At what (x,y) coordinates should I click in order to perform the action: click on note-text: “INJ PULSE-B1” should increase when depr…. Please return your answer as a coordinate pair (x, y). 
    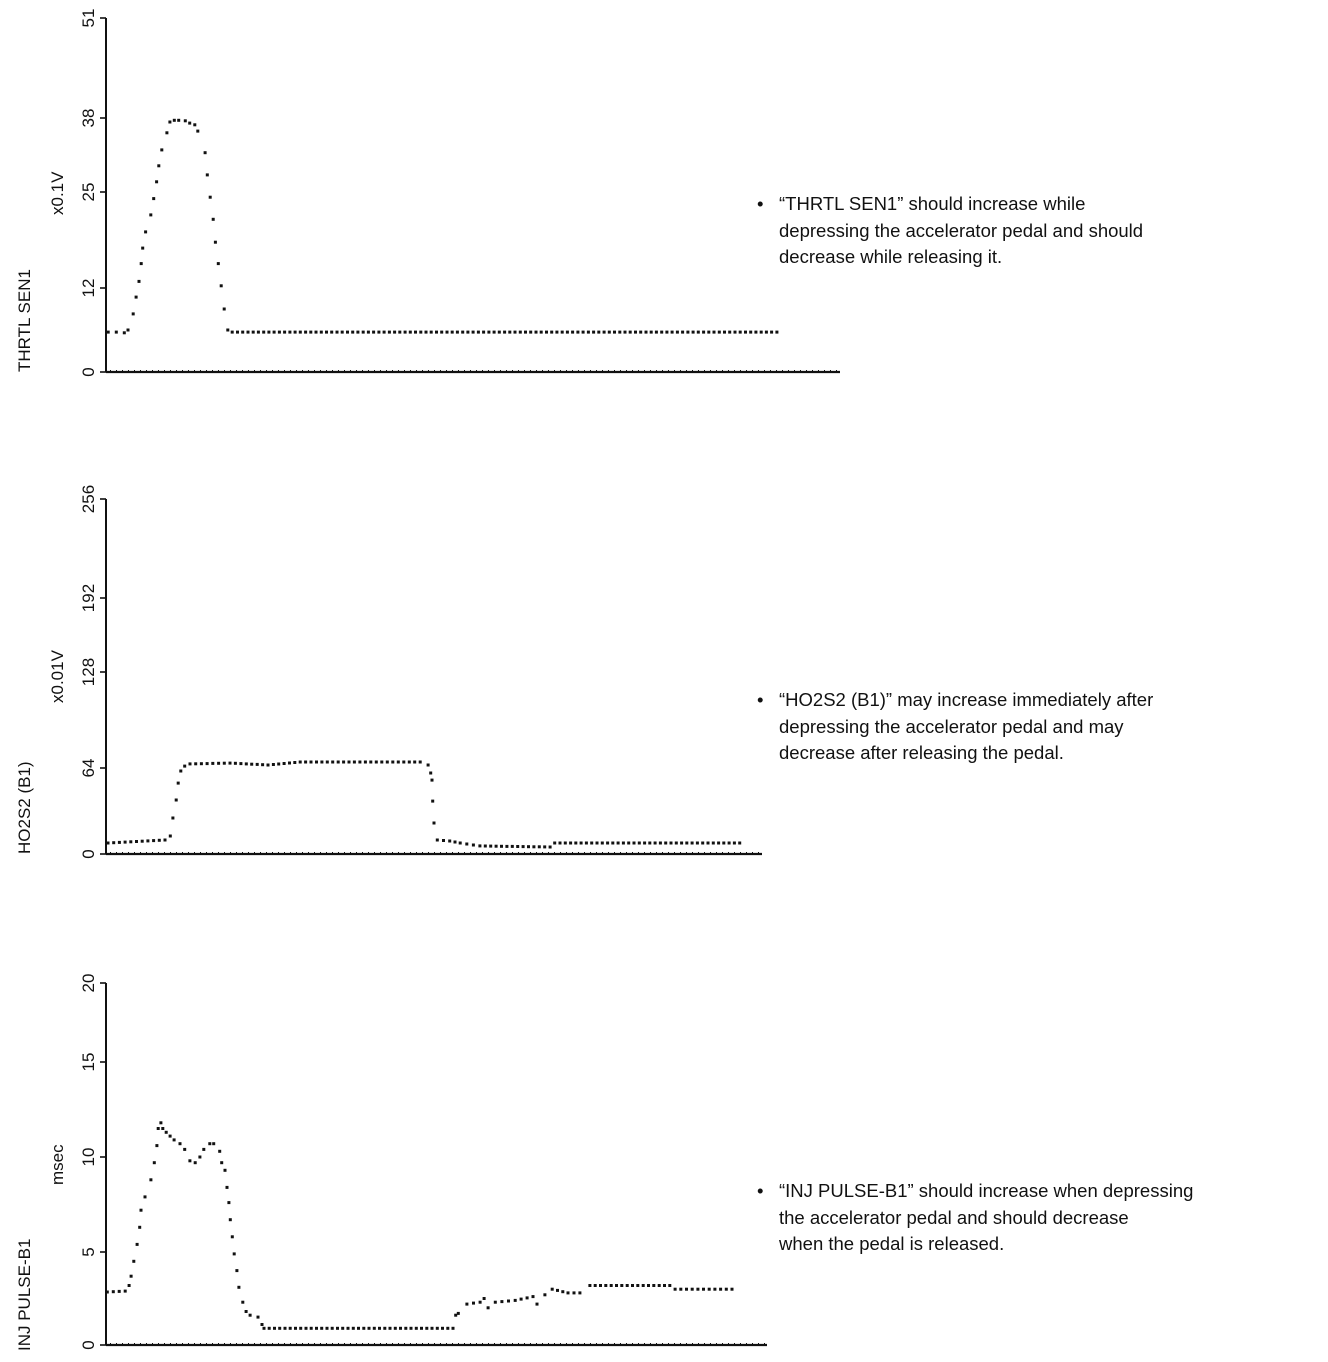
    Looking at the image, I should click on (986, 1217).